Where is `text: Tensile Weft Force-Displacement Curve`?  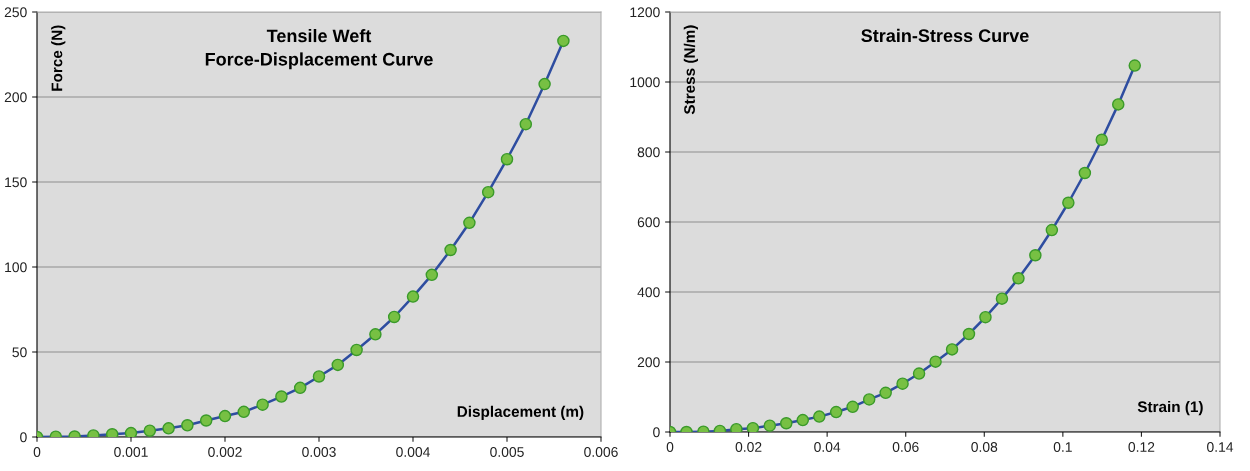 text: Tensile Weft Force-Displacement Curve is located at coordinates (319, 49).